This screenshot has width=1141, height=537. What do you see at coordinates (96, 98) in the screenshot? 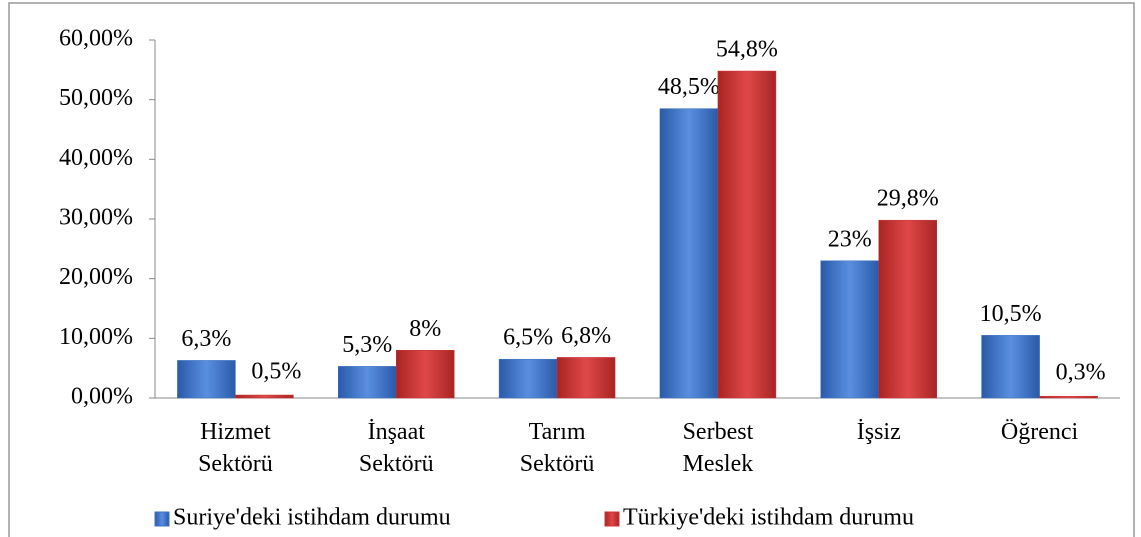
I see `y-tick-label: 50,00%` at bounding box center [96, 98].